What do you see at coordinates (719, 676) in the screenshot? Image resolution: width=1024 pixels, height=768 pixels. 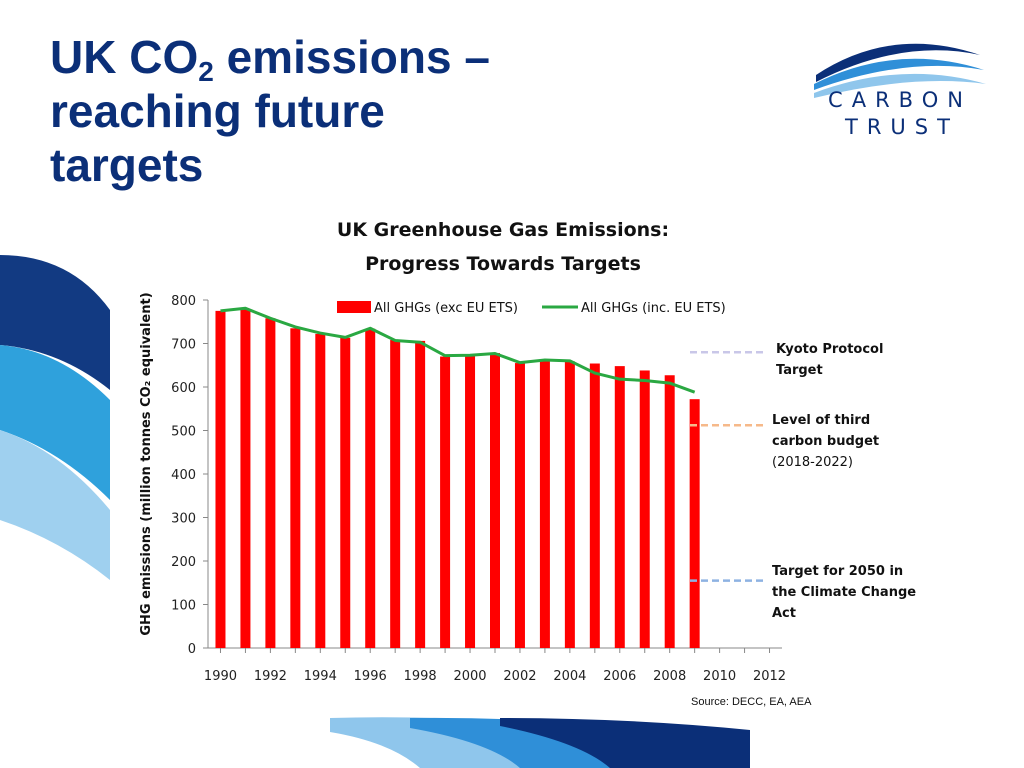 I see `x-tick-label: 2010` at bounding box center [719, 676].